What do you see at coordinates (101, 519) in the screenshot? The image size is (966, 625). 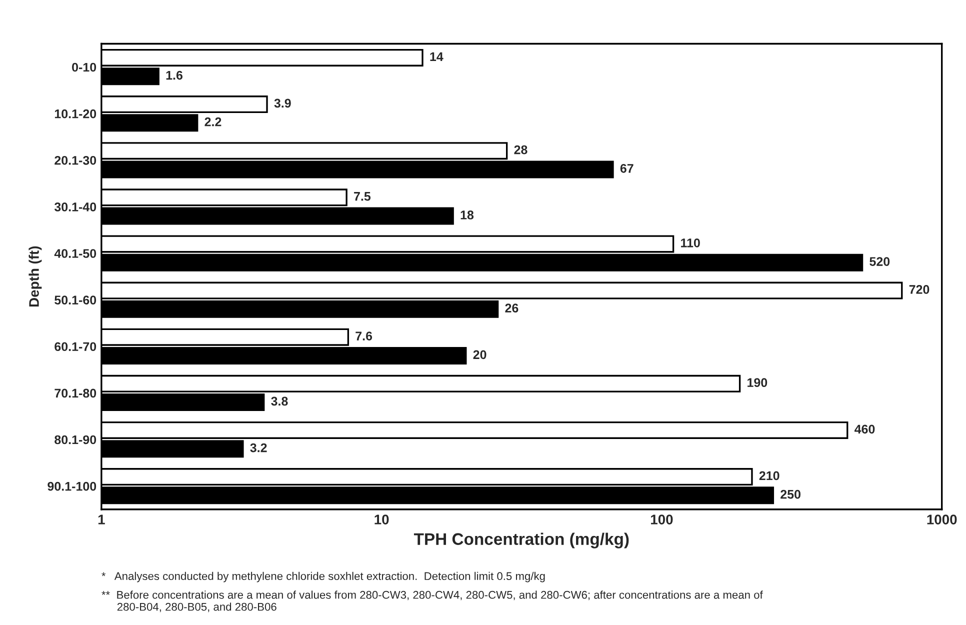 I see `x-tick-label: 1` at bounding box center [101, 519].